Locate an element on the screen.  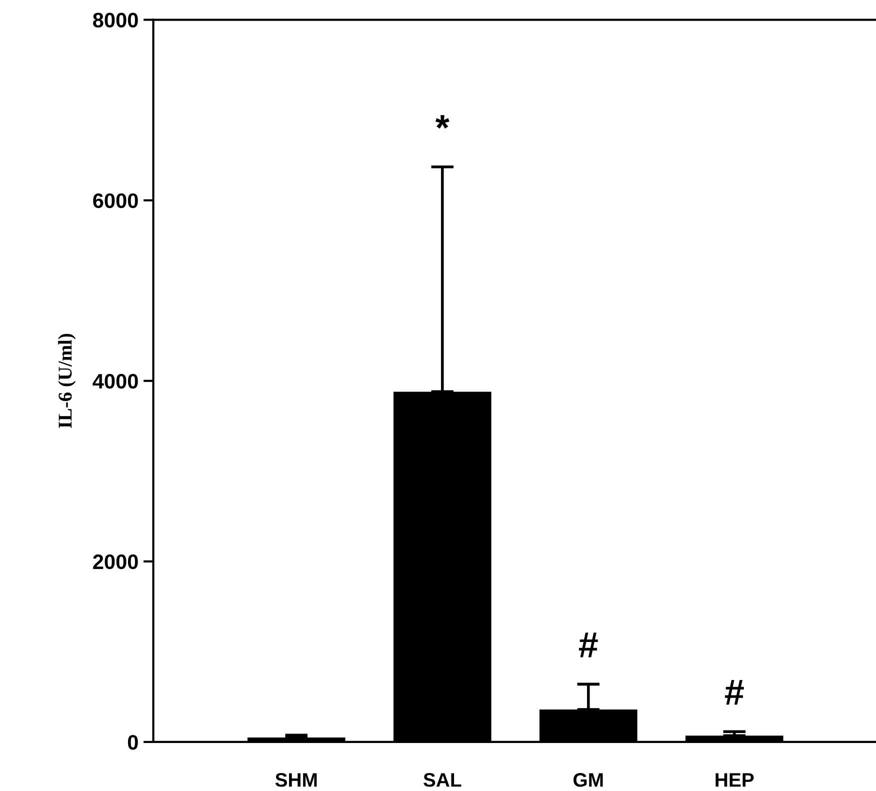
y-tick-label: 6000 is located at coordinates (115, 200).